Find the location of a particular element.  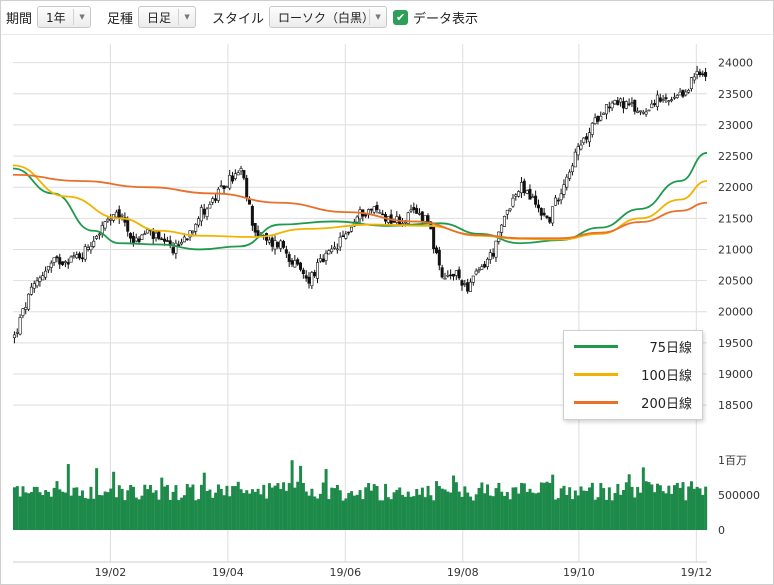

price-tick-label: 20500 is located at coordinates (735, 281).